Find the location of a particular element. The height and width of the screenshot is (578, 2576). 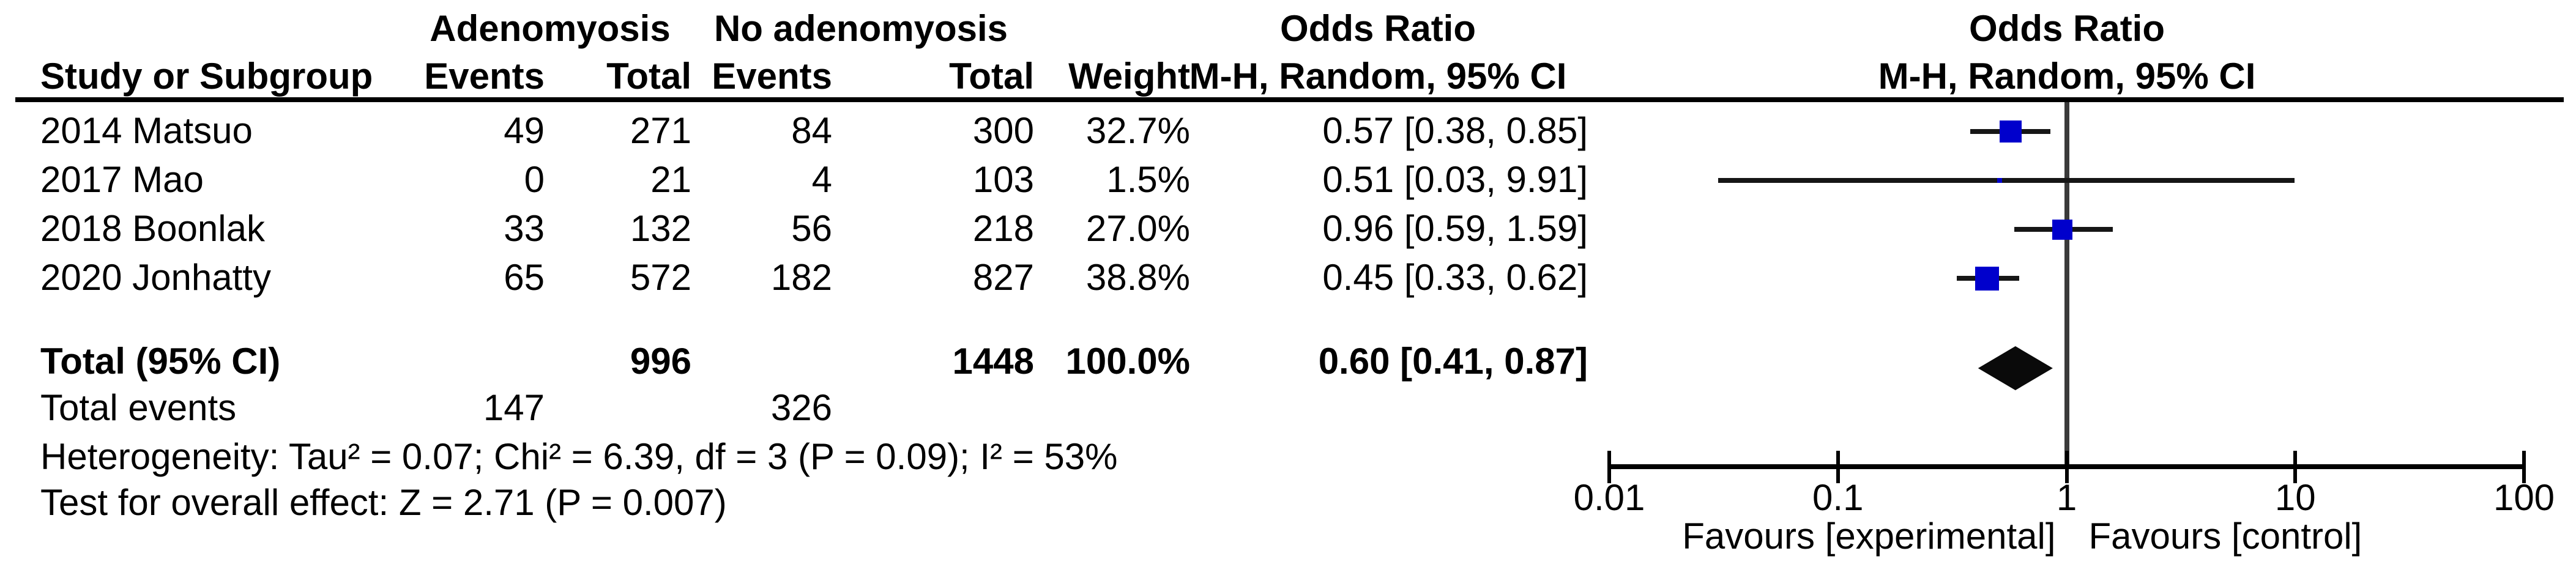

total1-cell: 21 is located at coordinates (671, 179).